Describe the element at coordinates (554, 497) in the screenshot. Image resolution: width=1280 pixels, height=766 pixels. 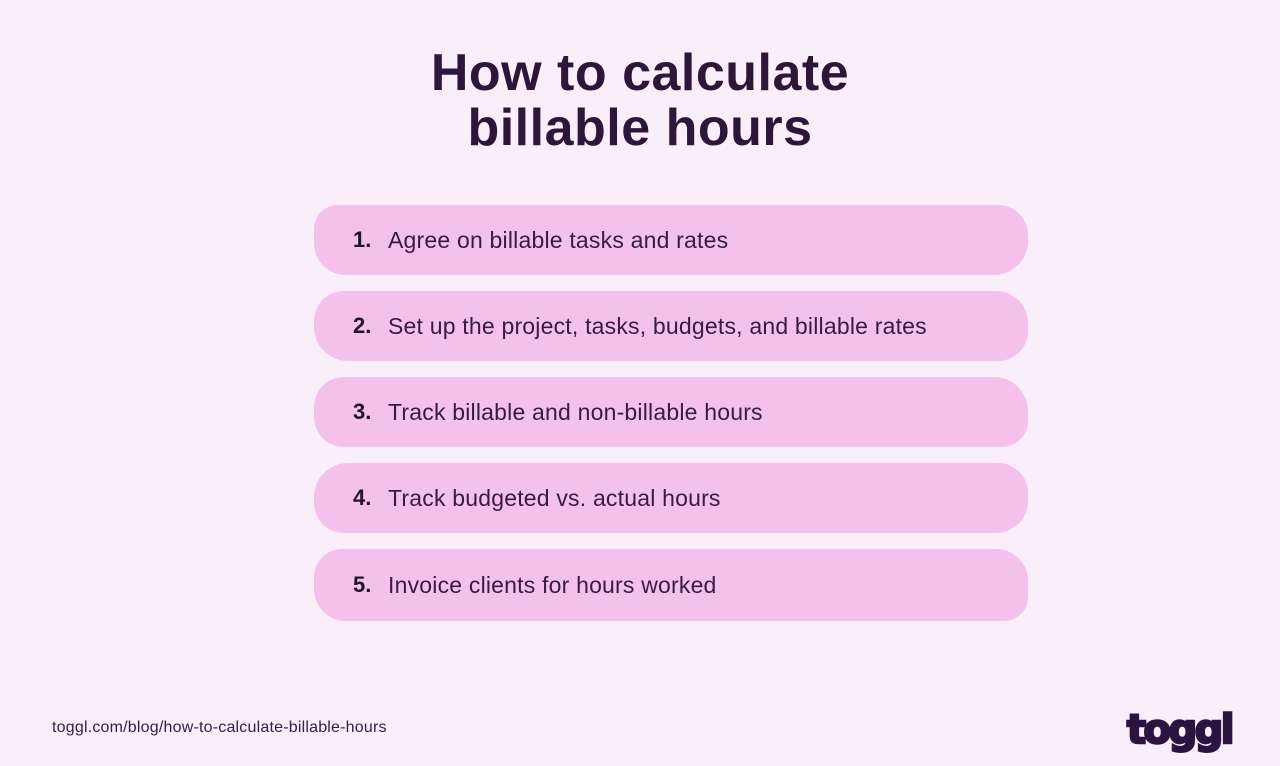
I see `step-text: Track budgeted vs. actual hours` at that location.